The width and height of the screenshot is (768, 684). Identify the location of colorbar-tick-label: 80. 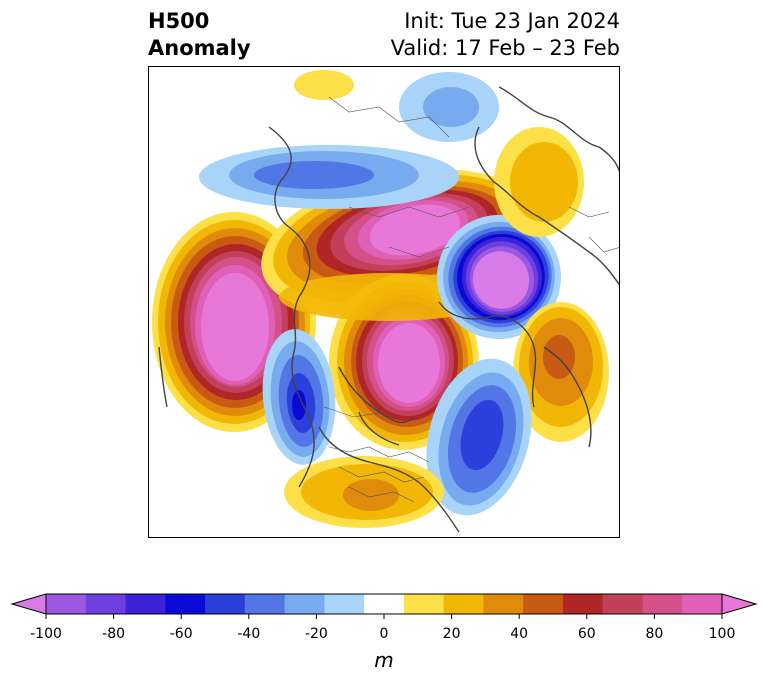
(654, 634).